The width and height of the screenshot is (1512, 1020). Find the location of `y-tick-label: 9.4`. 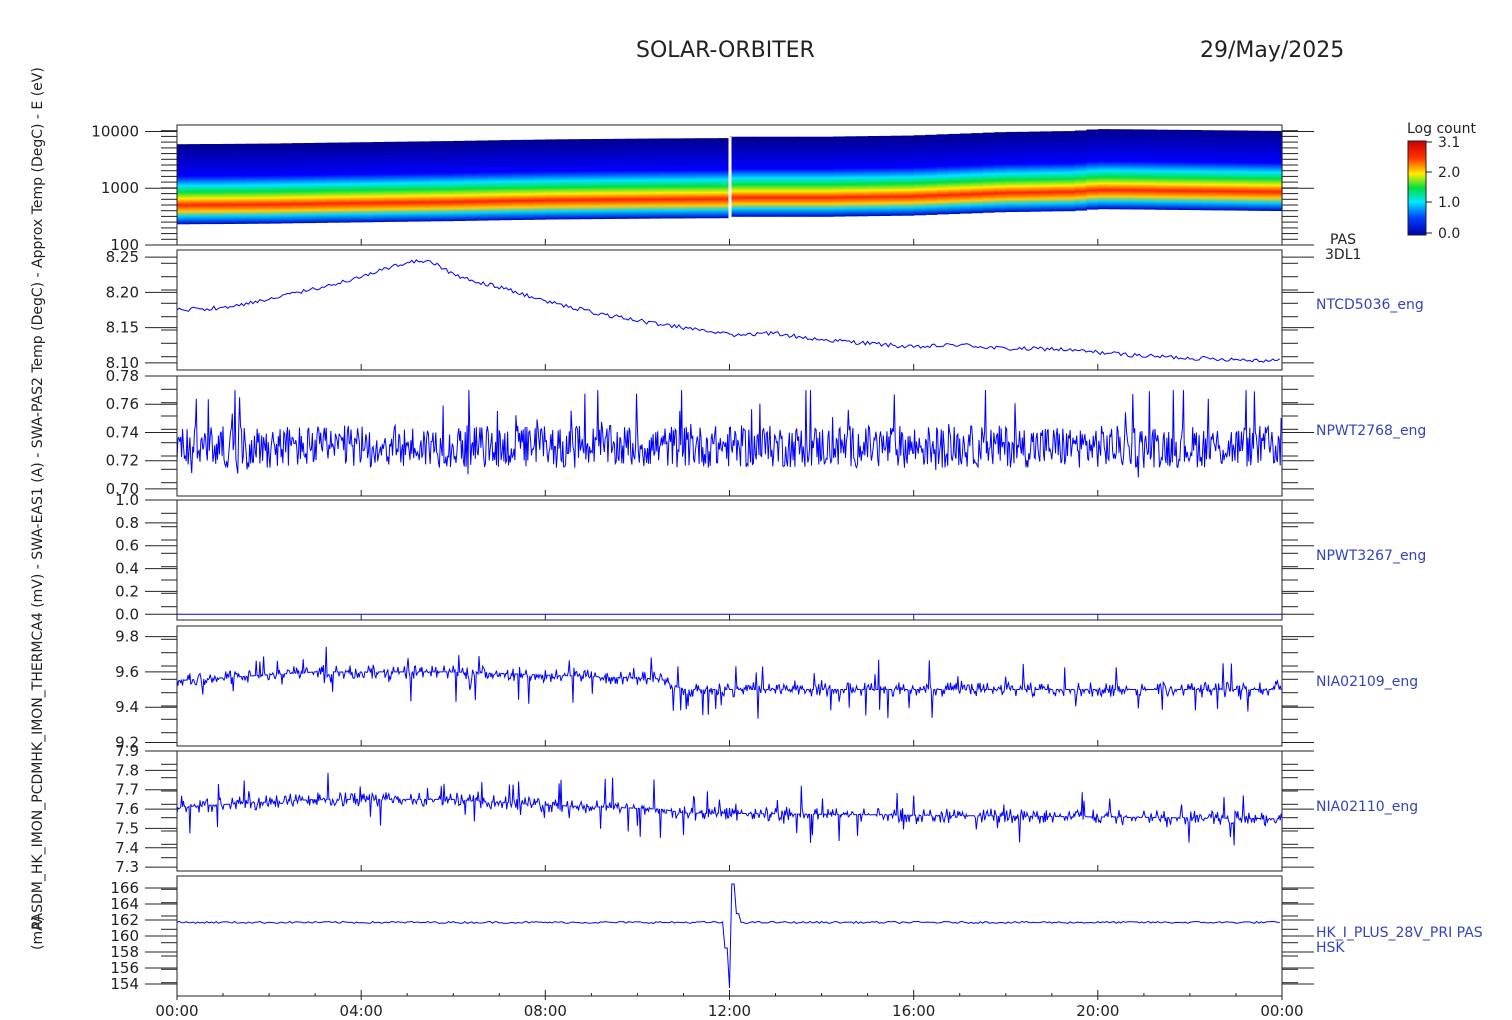

y-tick-label: 9.4 is located at coordinates (127, 707).